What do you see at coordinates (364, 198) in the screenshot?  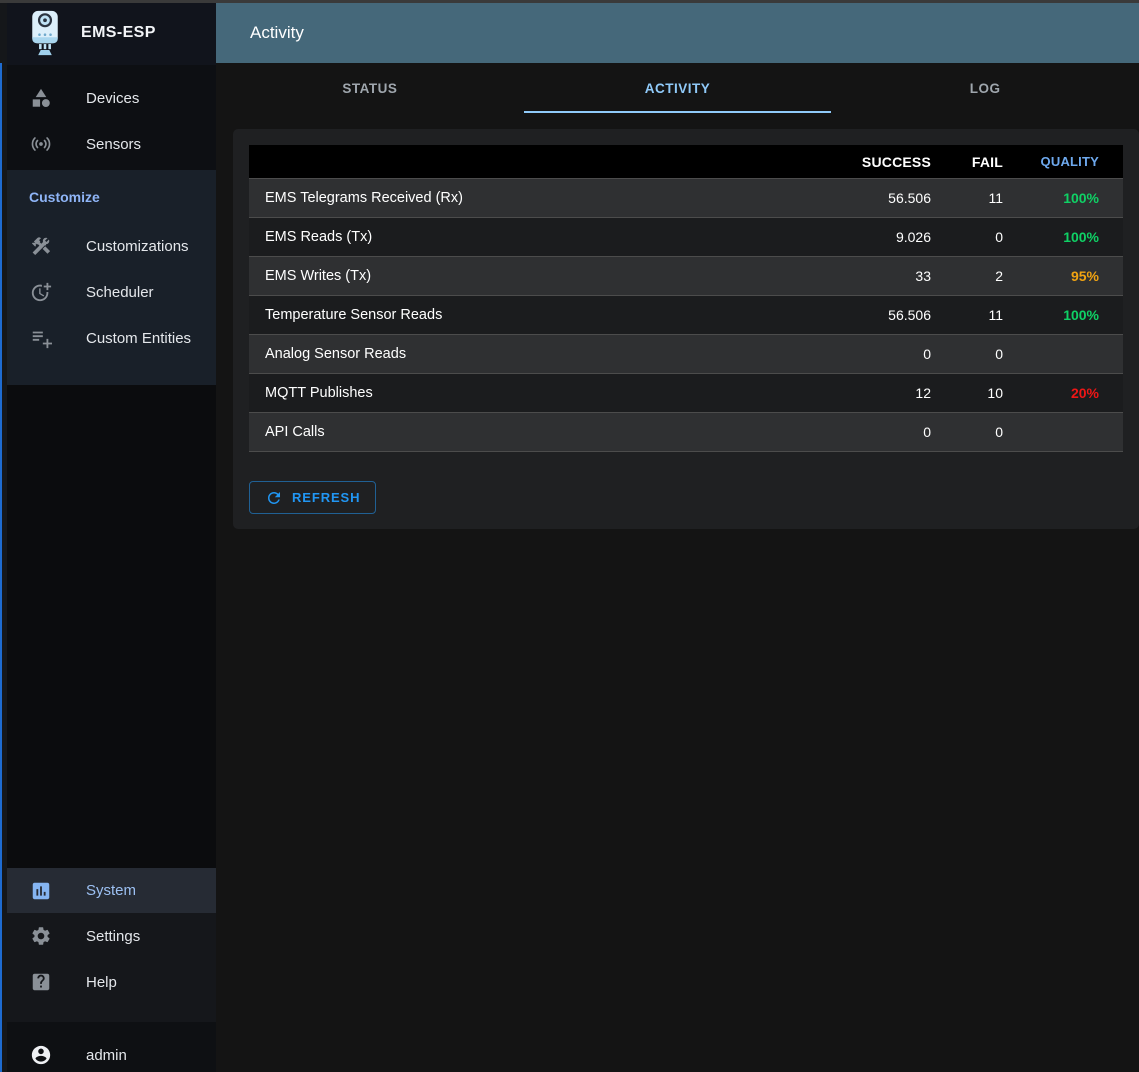 I see `metric-name: EMS Telegrams Received (Rx)` at bounding box center [364, 198].